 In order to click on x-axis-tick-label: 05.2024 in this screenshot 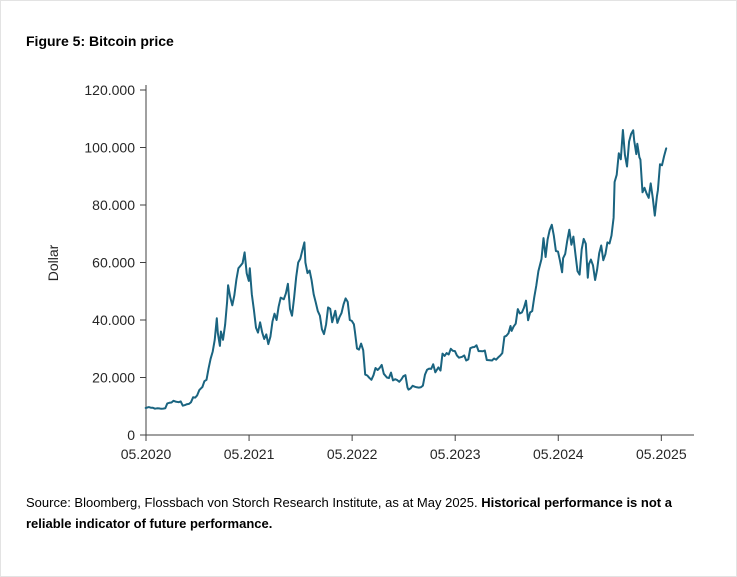, I will do `click(558, 454)`.